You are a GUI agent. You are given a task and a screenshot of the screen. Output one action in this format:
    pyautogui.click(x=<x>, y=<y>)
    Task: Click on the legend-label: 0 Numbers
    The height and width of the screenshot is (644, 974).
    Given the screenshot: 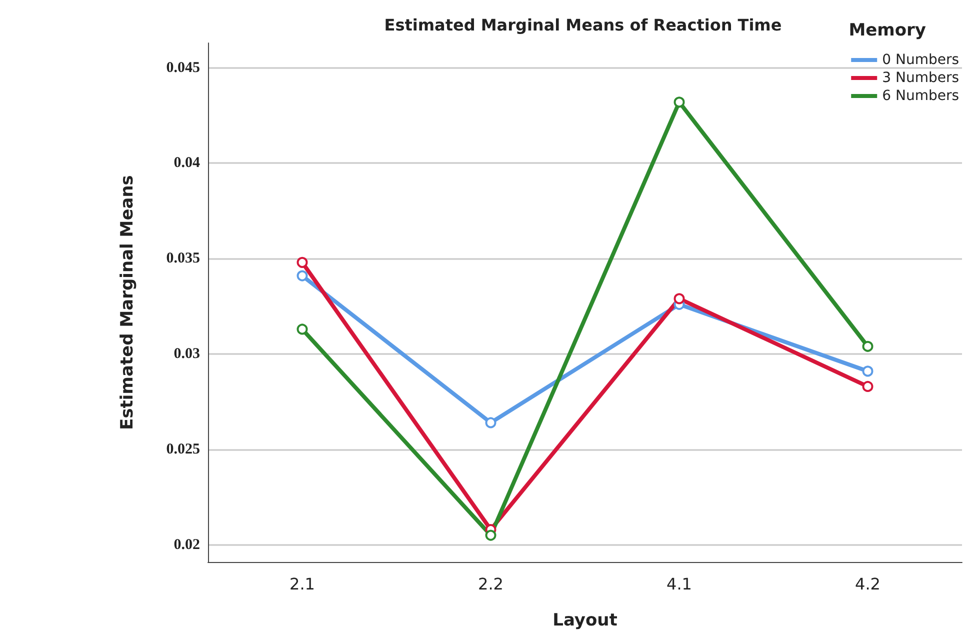 What is the action you would take?
    pyautogui.click(x=920, y=60)
    